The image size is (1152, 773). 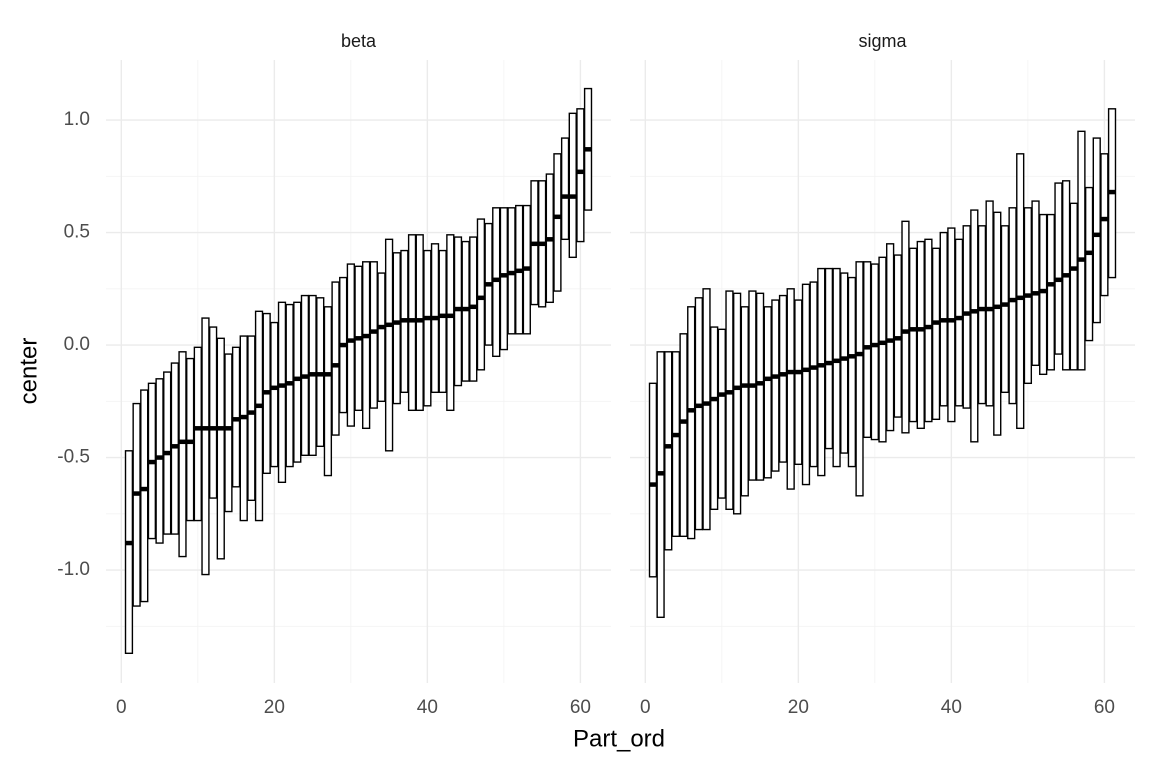 I want to click on y-tick-label: 0.5, so click(x=77, y=232).